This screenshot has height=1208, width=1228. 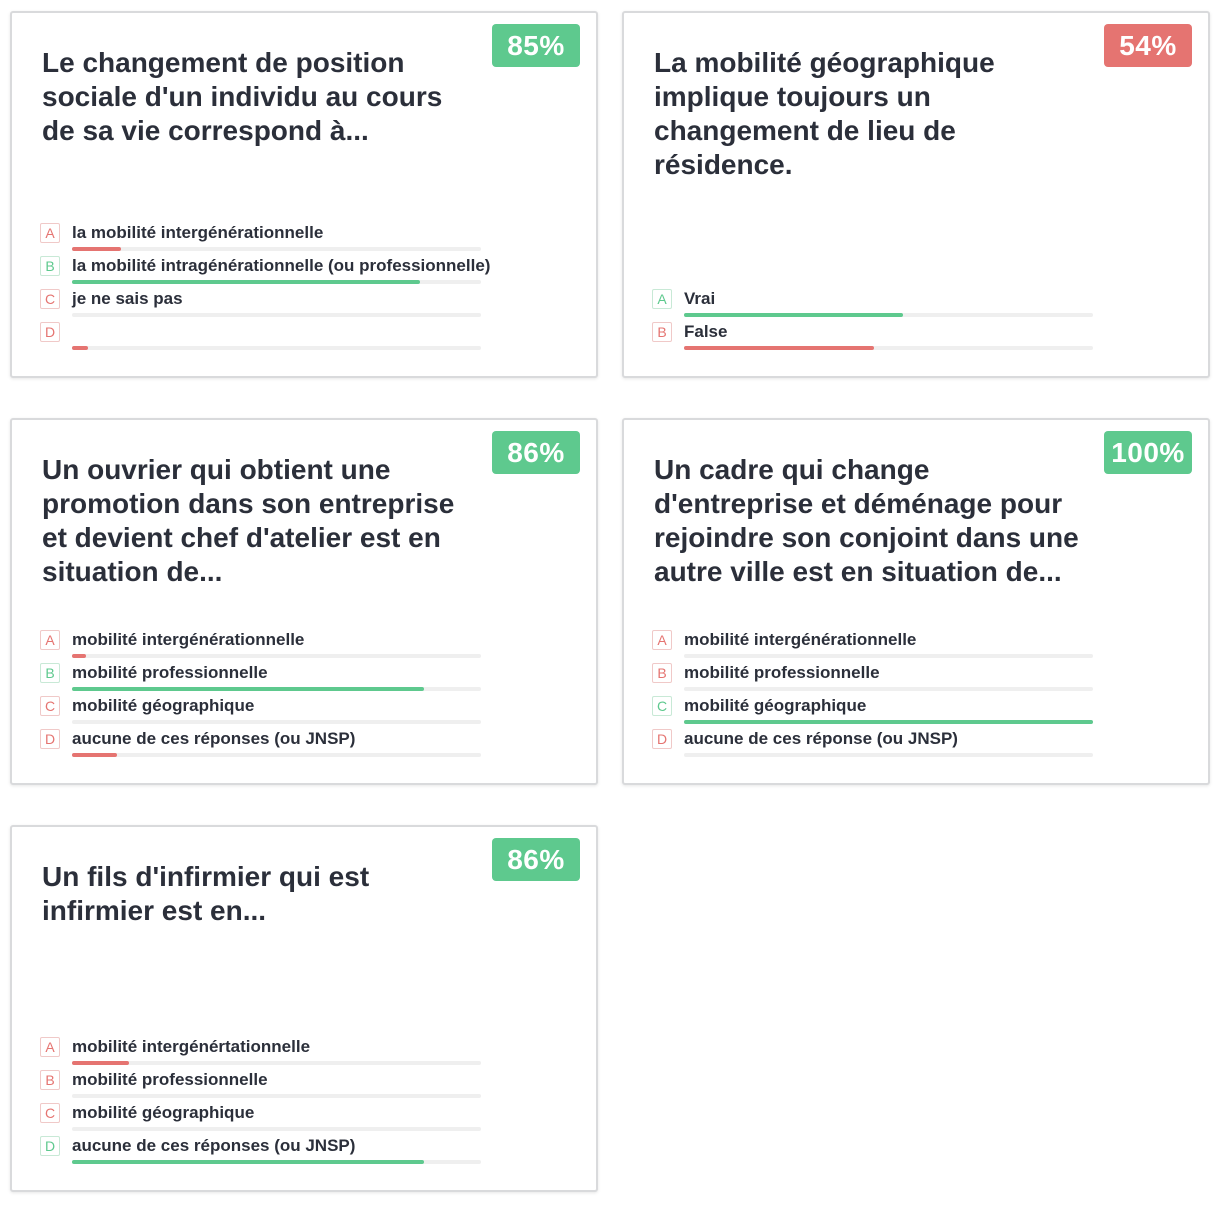 What do you see at coordinates (191, 1046) in the screenshot?
I see `answer-label: mobilité intergénértationnelle` at bounding box center [191, 1046].